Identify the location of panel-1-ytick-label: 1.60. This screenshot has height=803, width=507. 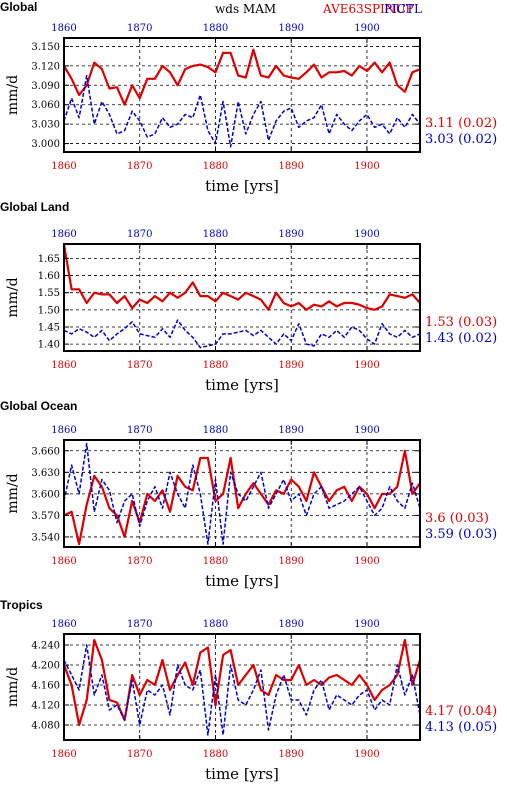
(49, 276).